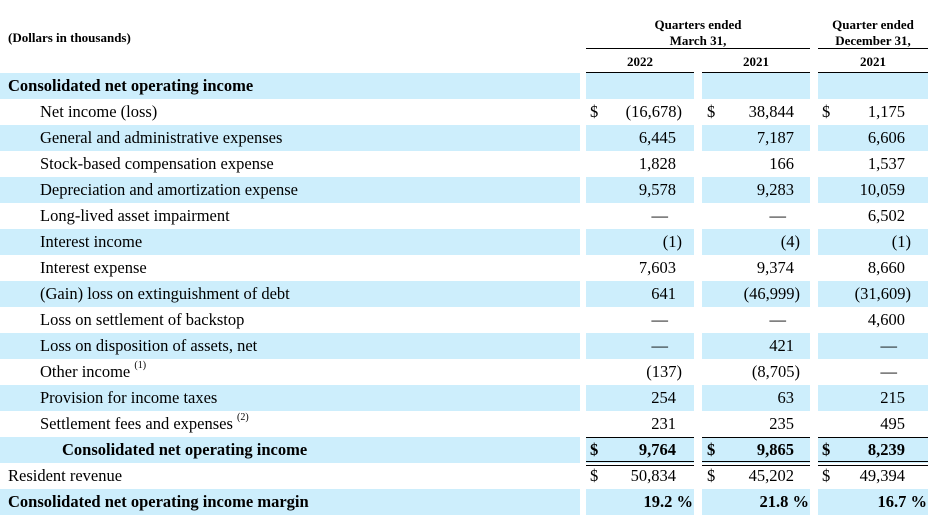 The height and width of the screenshot is (522, 937). What do you see at coordinates (131, 85) in the screenshot?
I see `row-label-text: Consolidated net operating income` at bounding box center [131, 85].